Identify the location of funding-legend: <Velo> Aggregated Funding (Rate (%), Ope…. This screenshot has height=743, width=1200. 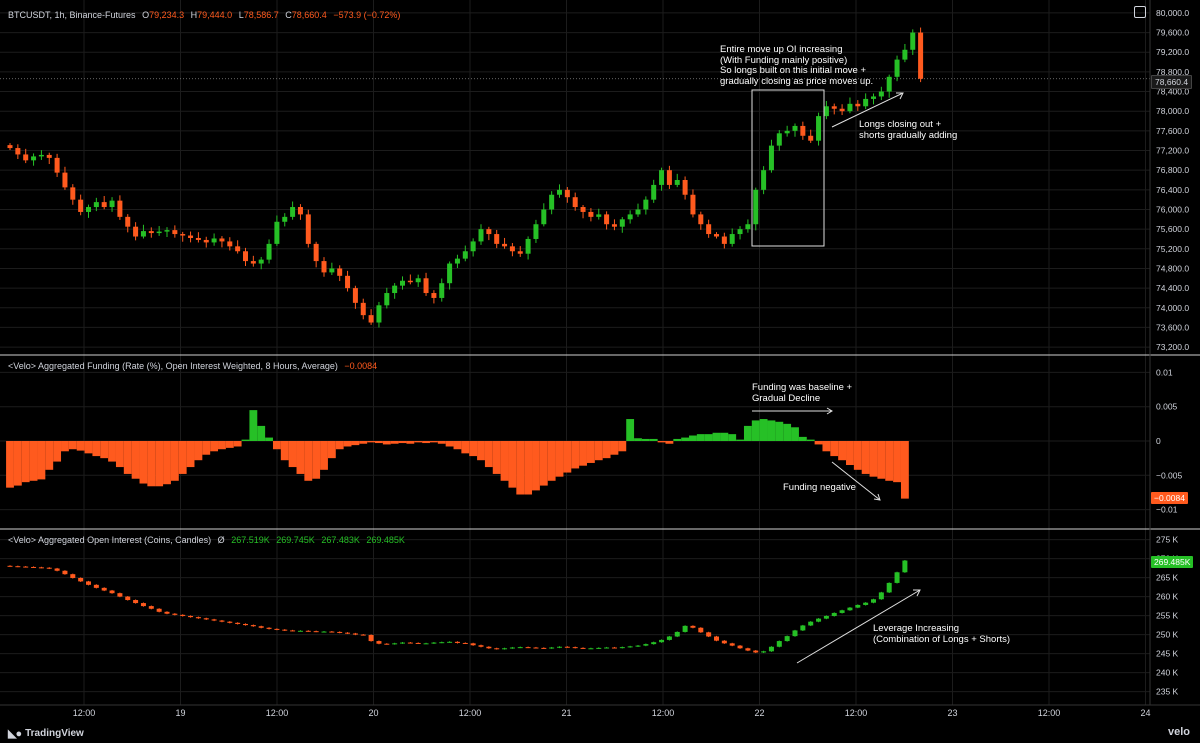
(192, 366).